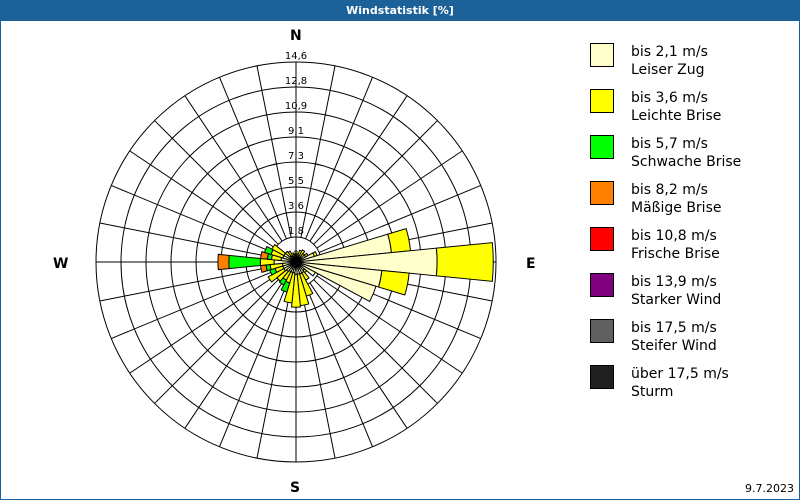 The height and width of the screenshot is (500, 800). Describe the element at coordinates (296, 56) in the screenshot. I see `svg-text: 14,6` at that location.